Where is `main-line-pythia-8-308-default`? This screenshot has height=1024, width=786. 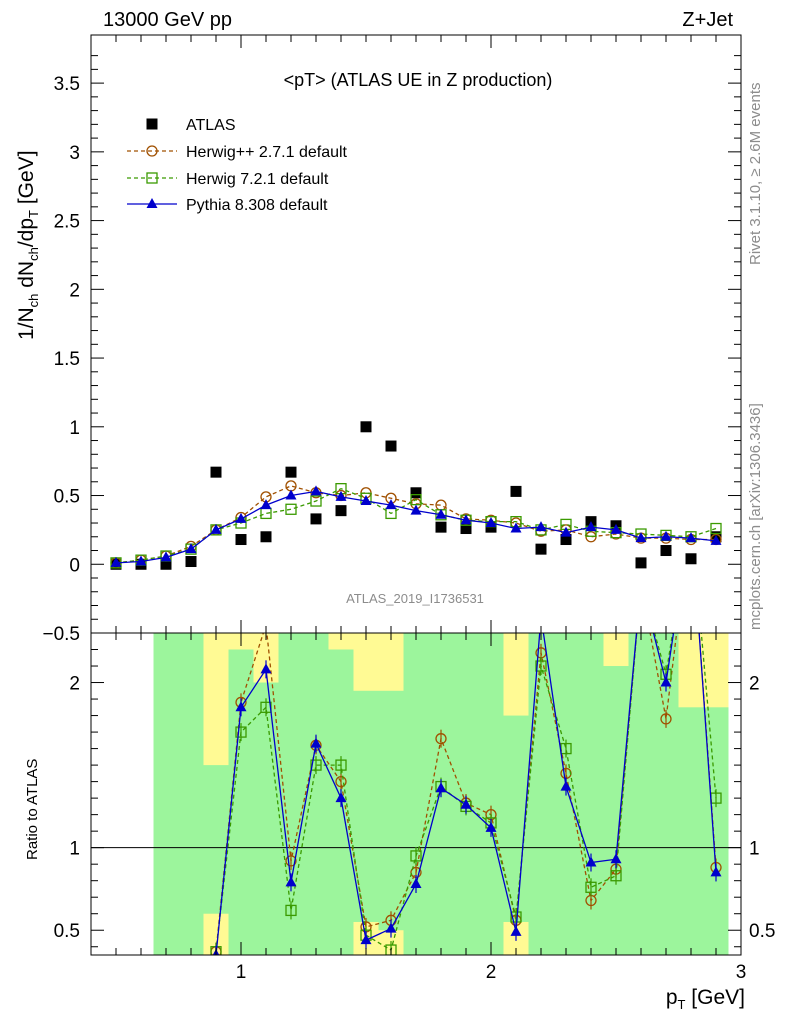 main-line-pythia-8-308-default is located at coordinates (416, 527).